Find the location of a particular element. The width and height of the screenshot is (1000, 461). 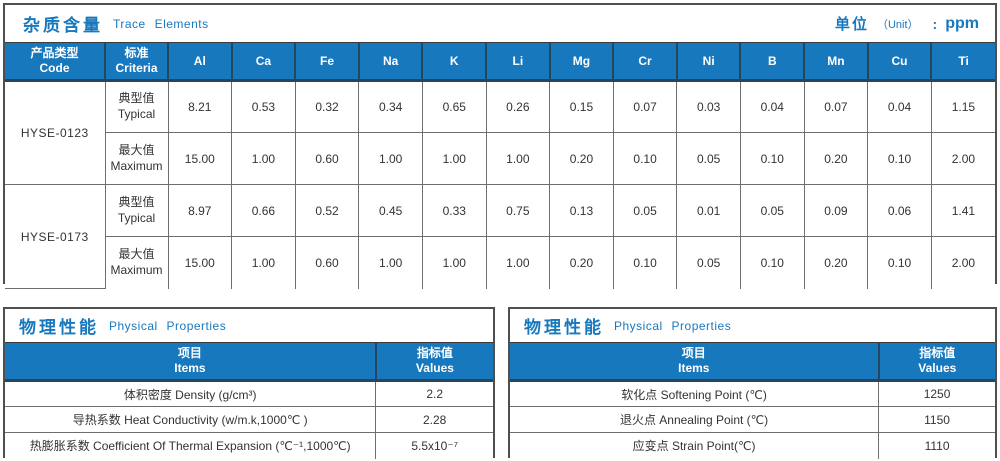

item-cell: 软化点 Softening Point (℃) is located at coordinates (695, 393).